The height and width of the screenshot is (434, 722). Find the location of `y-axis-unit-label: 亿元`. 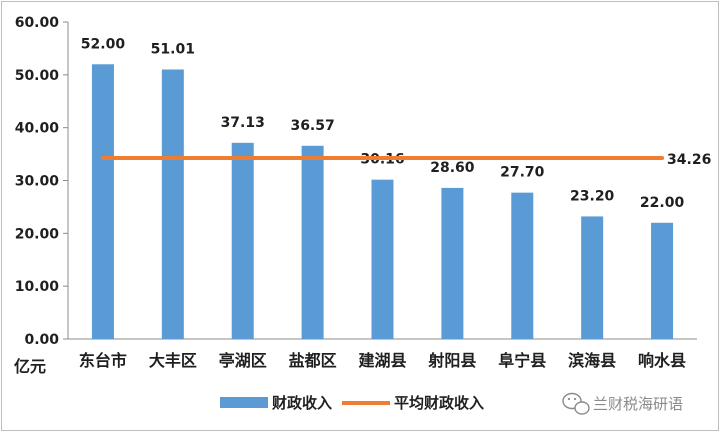

y-axis-unit-label: 亿元 is located at coordinates (30, 366).